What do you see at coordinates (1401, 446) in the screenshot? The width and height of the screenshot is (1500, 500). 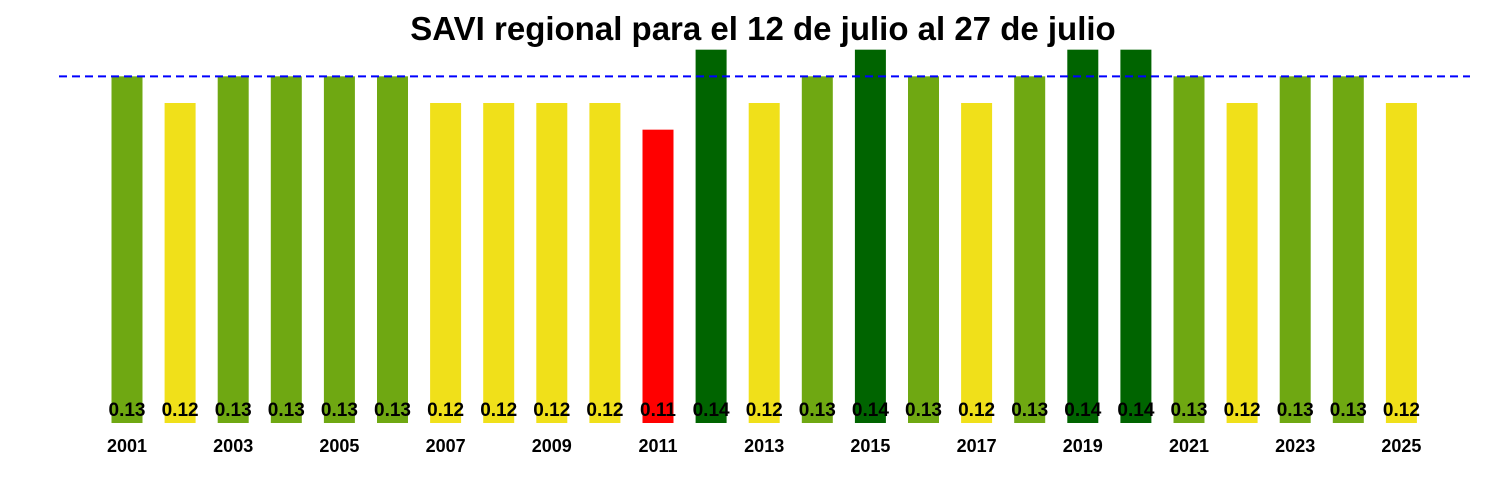 I see `x-tick-label-2025: 2025` at bounding box center [1401, 446].